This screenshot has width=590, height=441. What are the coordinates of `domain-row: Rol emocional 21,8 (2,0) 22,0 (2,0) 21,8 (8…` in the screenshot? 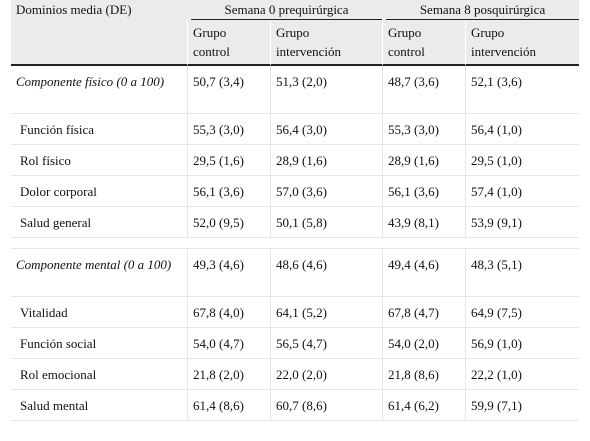 It's located at (295, 374).